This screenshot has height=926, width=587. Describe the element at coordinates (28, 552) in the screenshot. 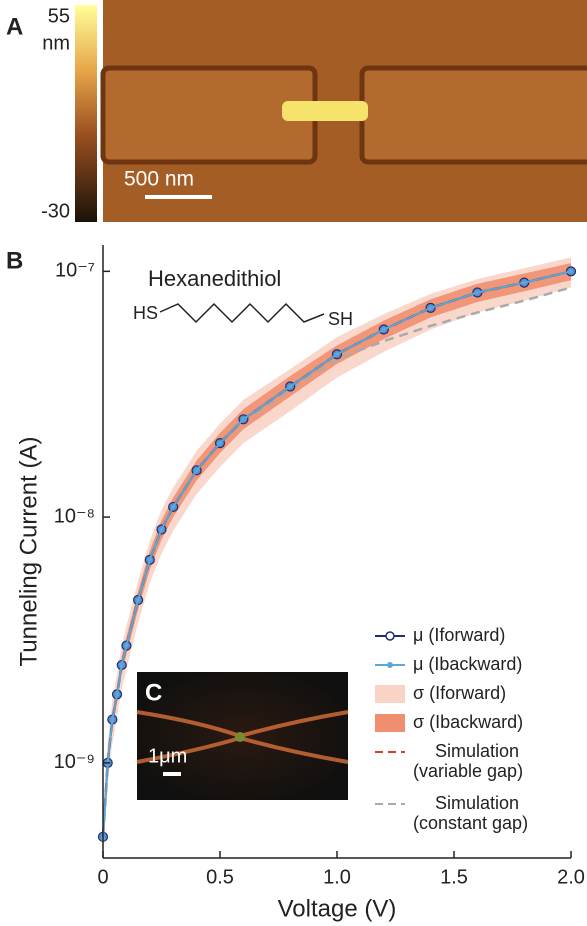

I see `y-axis-label: Tunneling Current (A)` at that location.